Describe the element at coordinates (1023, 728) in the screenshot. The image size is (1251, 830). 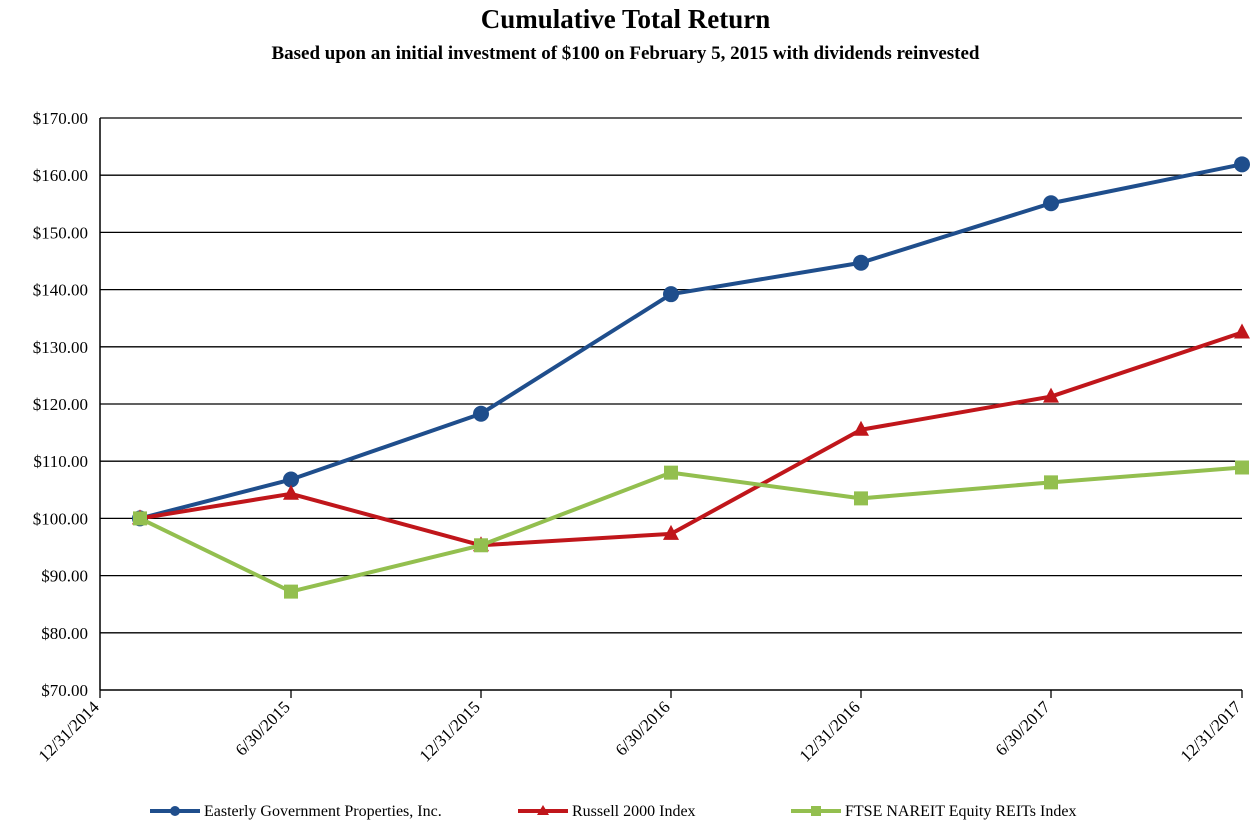
I see `x-tick-label: 6/30/2017` at that location.